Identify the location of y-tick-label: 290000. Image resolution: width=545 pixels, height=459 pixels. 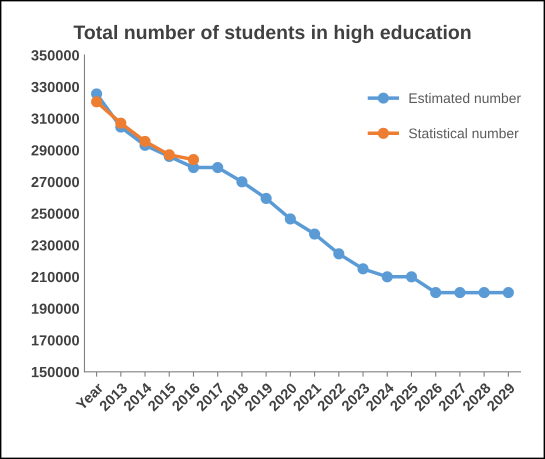
(55, 150).